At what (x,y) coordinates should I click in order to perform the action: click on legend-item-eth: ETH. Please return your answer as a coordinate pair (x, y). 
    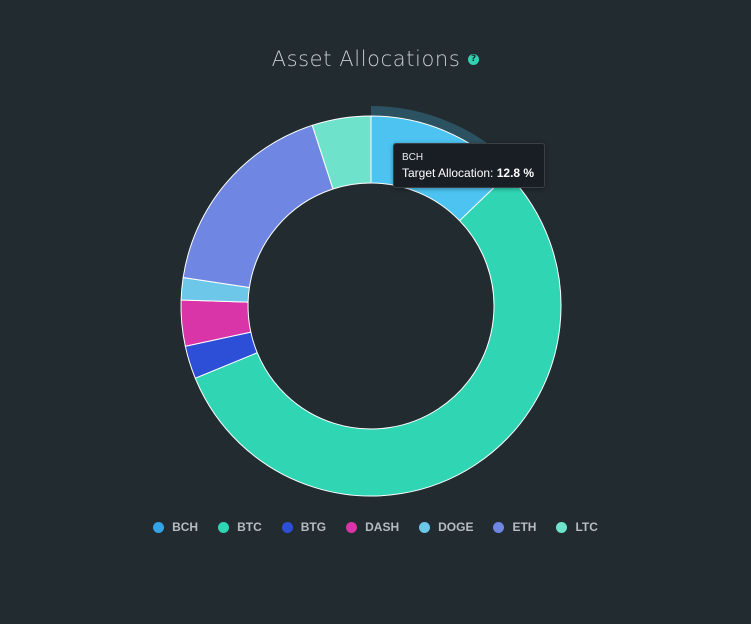
    Looking at the image, I should click on (514, 527).